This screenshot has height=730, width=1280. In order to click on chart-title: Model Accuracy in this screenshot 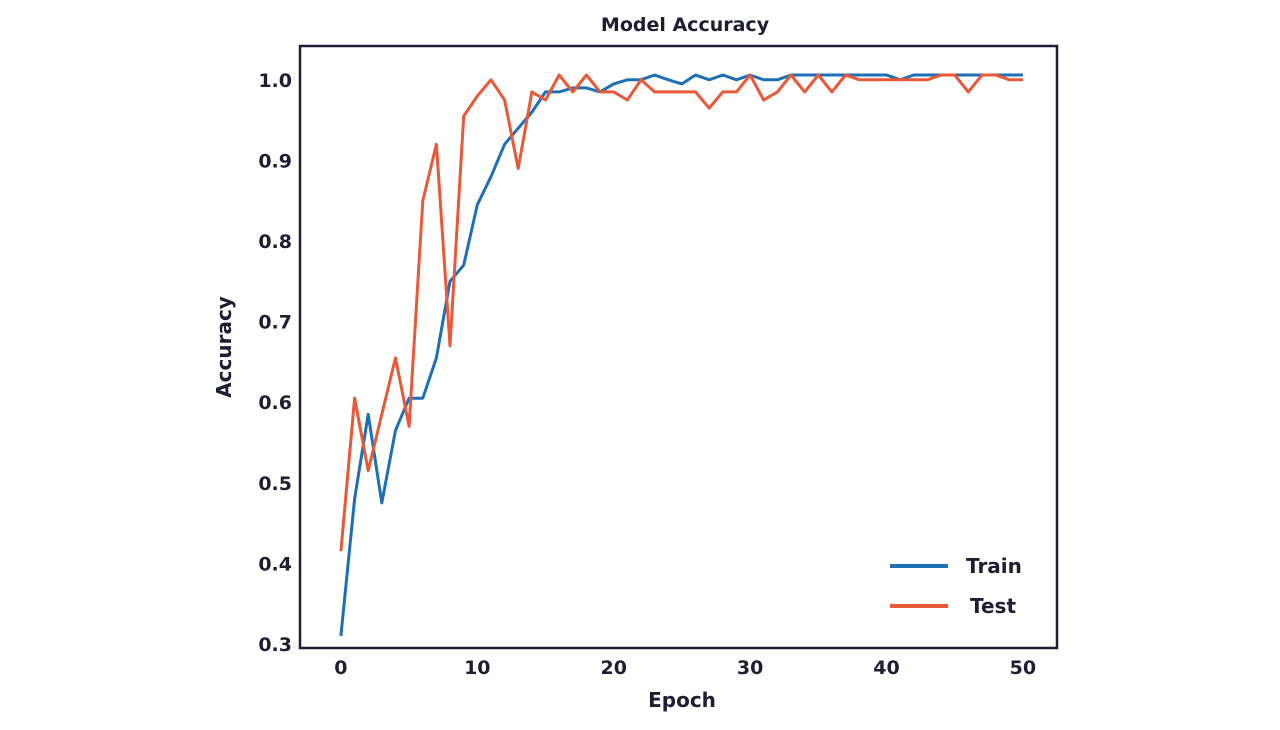, I will do `click(685, 25)`.